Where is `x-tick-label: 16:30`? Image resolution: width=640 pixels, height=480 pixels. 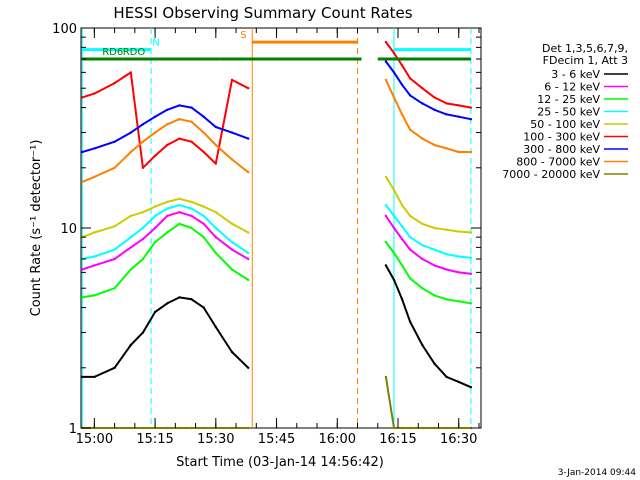 x-tick-label: 16:30 is located at coordinates (458, 439).